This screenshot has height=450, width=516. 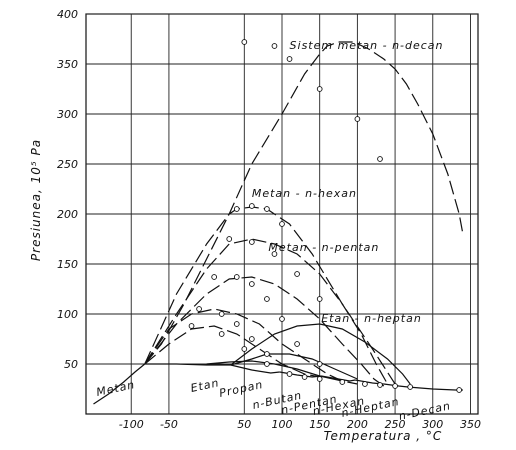 I want to click on annotation-label: Metan - n-pentan, so click(x=323, y=247).